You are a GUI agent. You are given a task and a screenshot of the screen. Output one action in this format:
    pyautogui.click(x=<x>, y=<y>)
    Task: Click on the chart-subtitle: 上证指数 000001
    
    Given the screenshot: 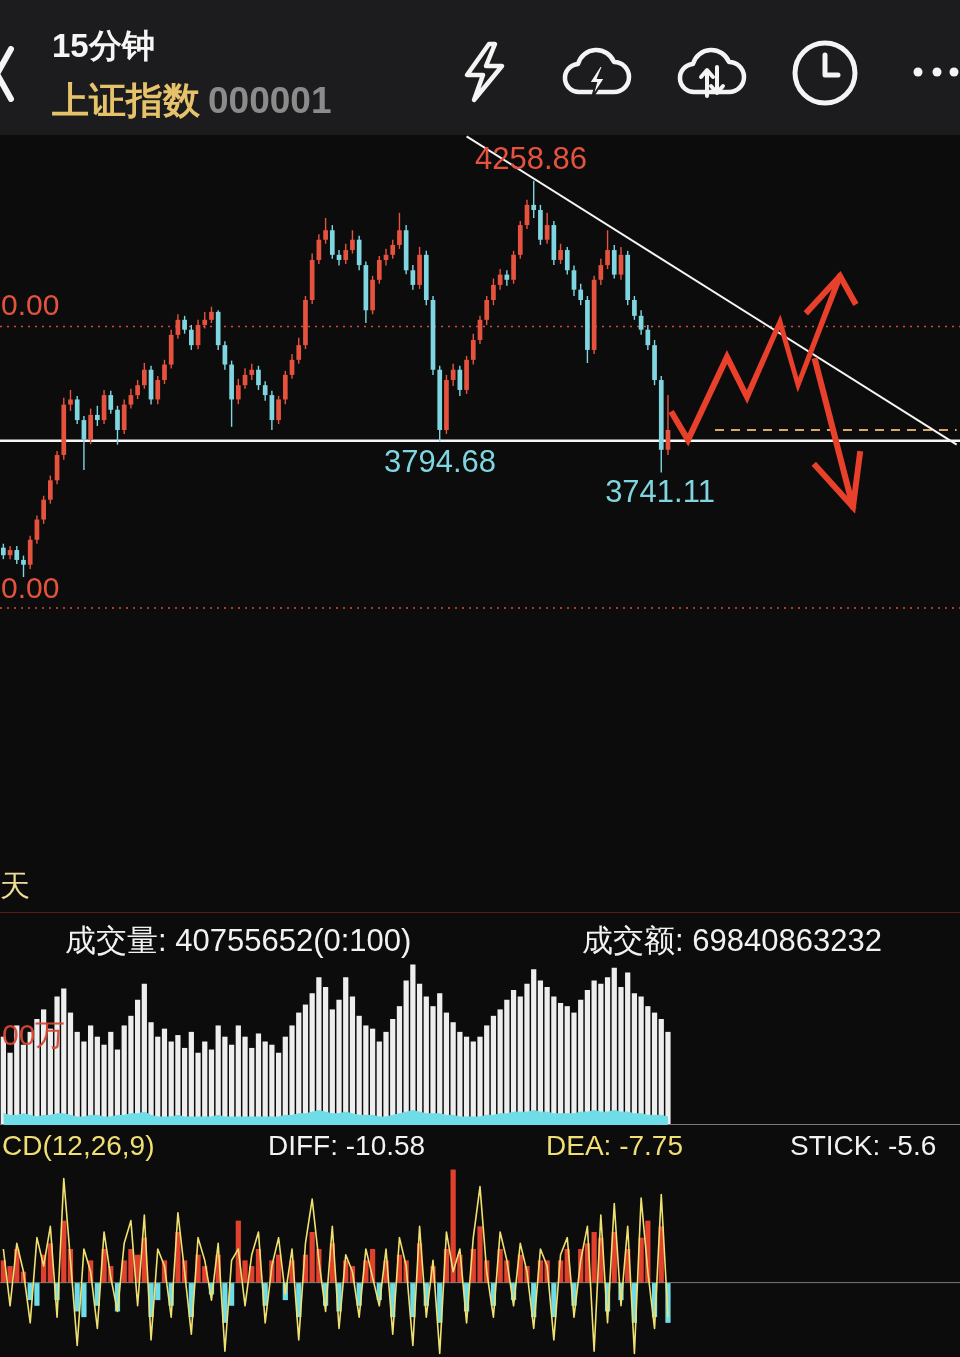 What is the action you would take?
    pyautogui.click(x=192, y=100)
    